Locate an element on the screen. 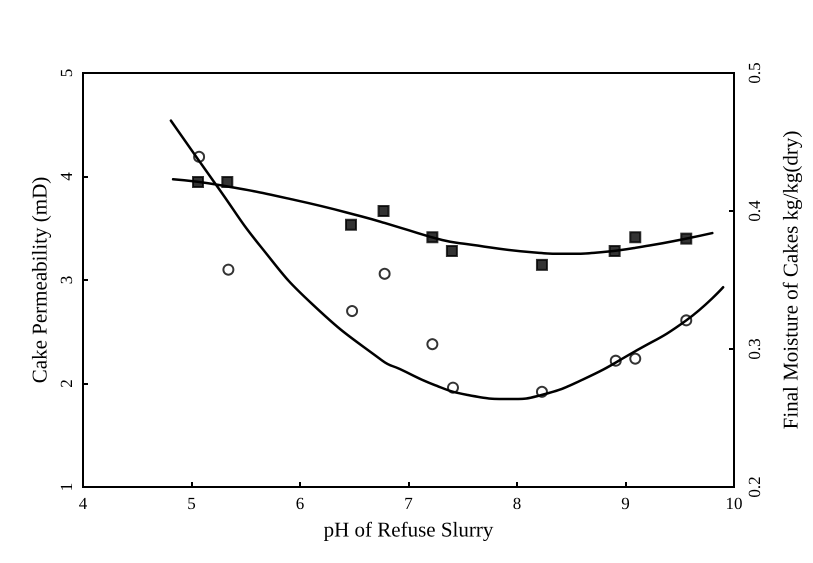 The width and height of the screenshot is (813, 563). y-tick-label: 4 is located at coordinates (66, 176).